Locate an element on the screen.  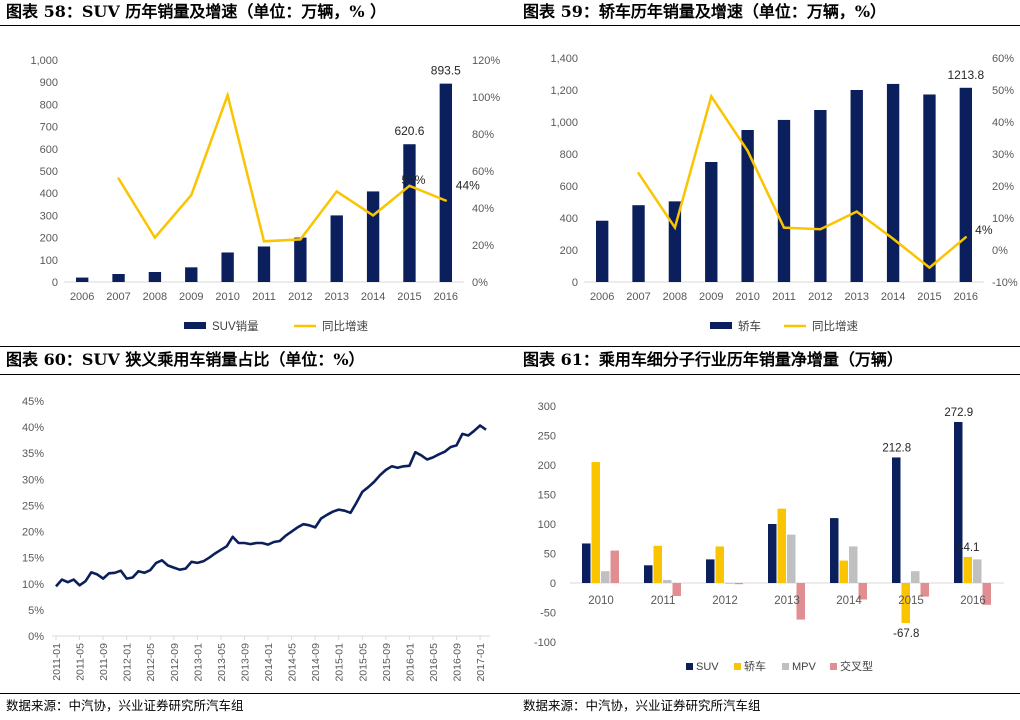
bar-2015 is located at coordinates (409, 213).